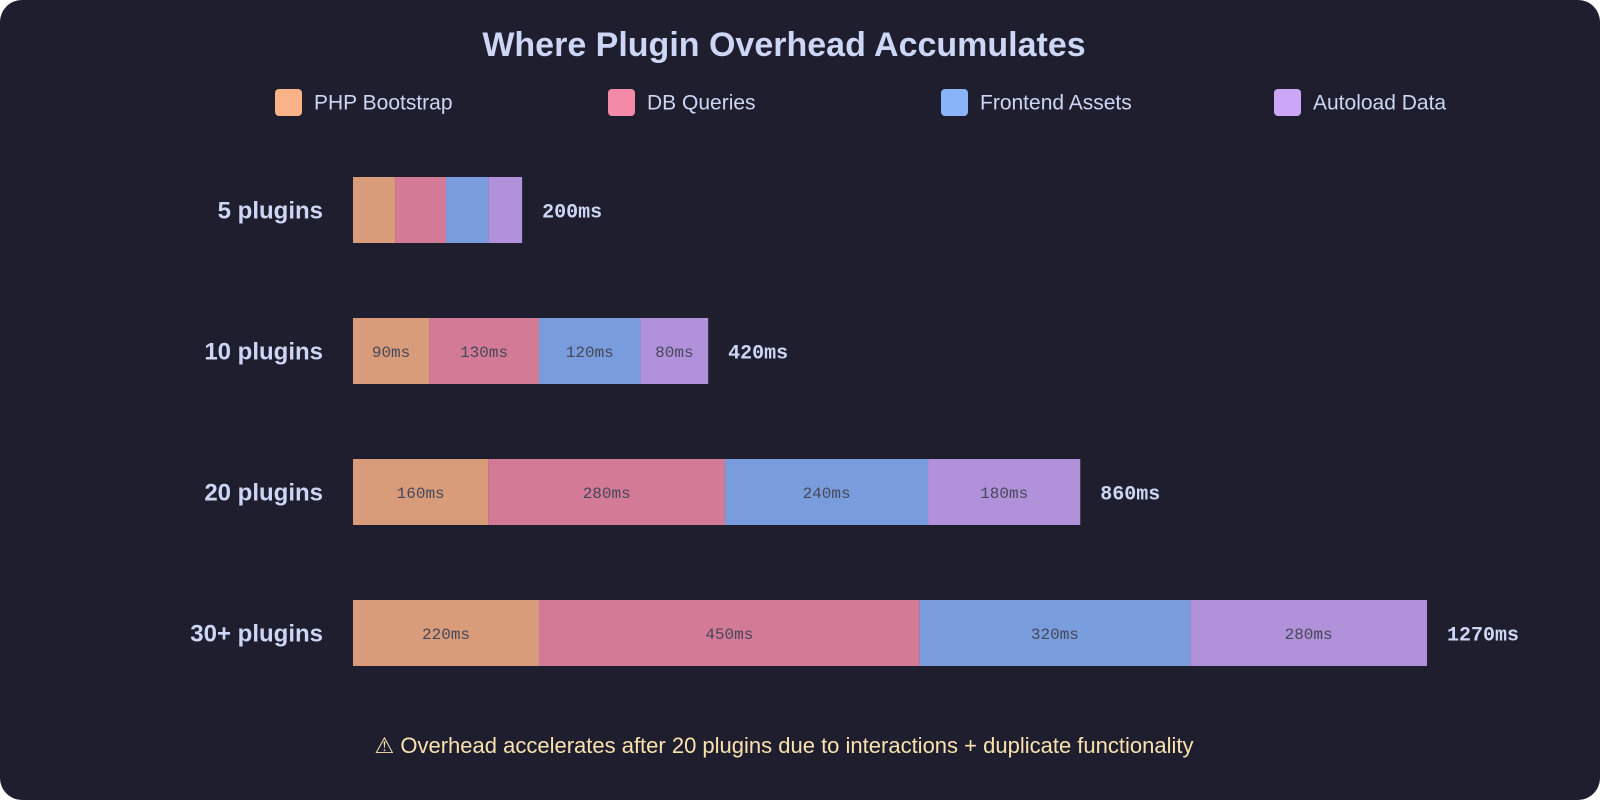  What do you see at coordinates (270, 210) in the screenshot?
I see `category-label: 5 plugins` at bounding box center [270, 210].